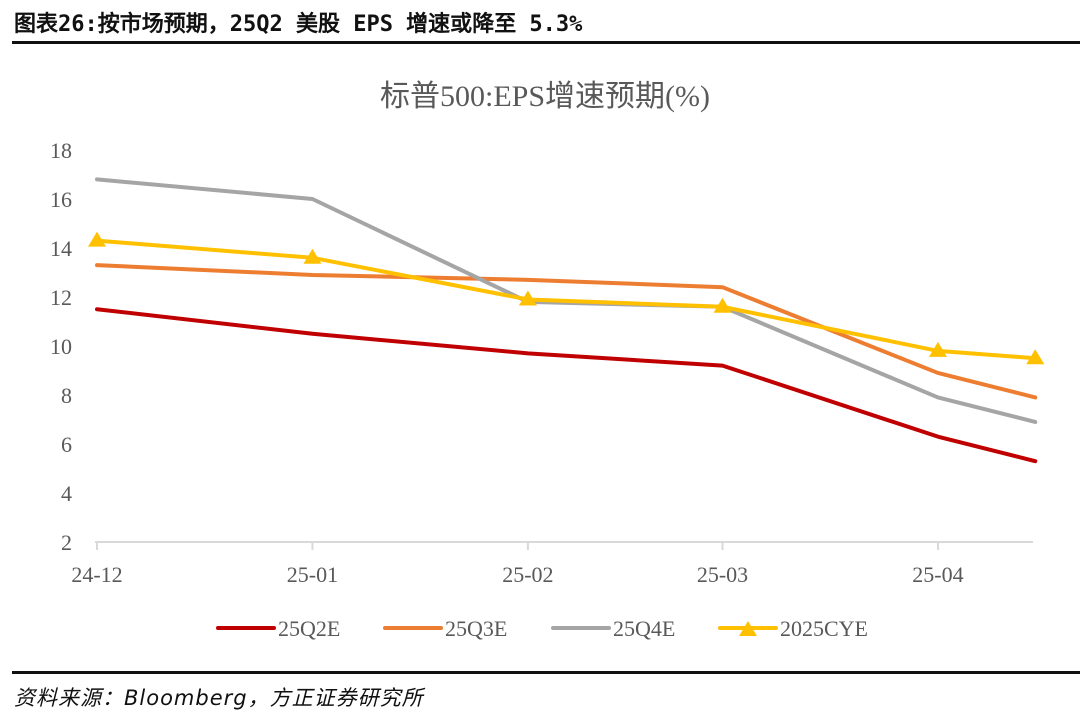 This screenshot has width=1080, height=725. I want to click on figure-title: 图表26:按市场预期，25Q2 美股 EPS 增速或降至 5.3%, so click(298, 24).